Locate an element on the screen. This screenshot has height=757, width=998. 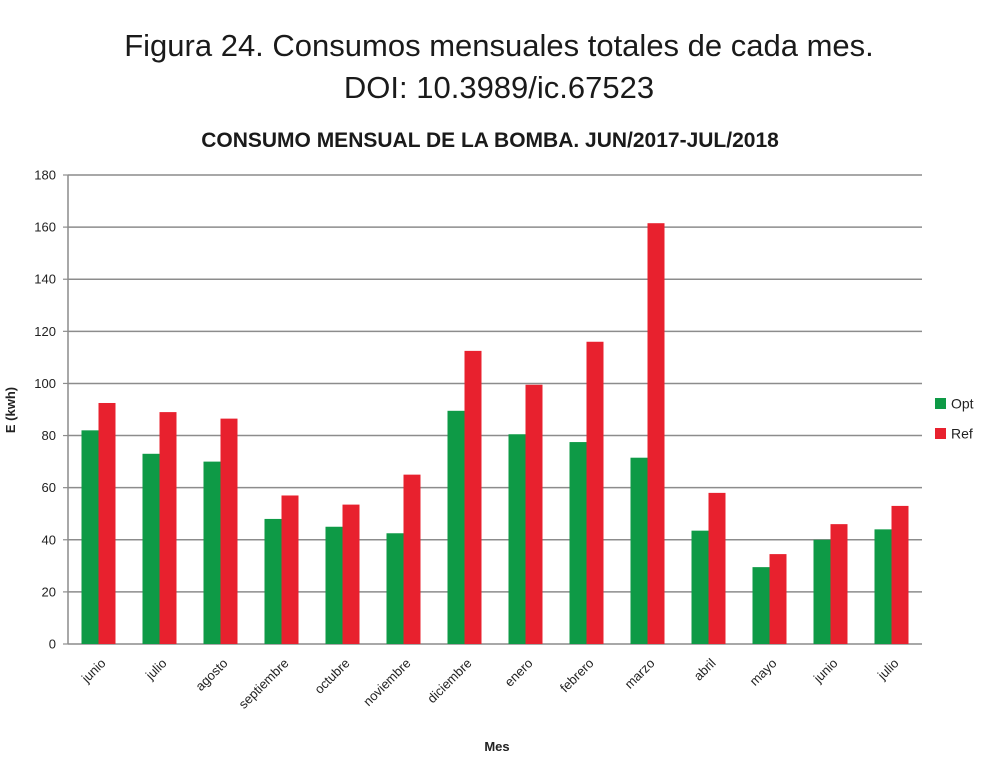
y-tick-label: 180 is located at coordinates (45, 175).